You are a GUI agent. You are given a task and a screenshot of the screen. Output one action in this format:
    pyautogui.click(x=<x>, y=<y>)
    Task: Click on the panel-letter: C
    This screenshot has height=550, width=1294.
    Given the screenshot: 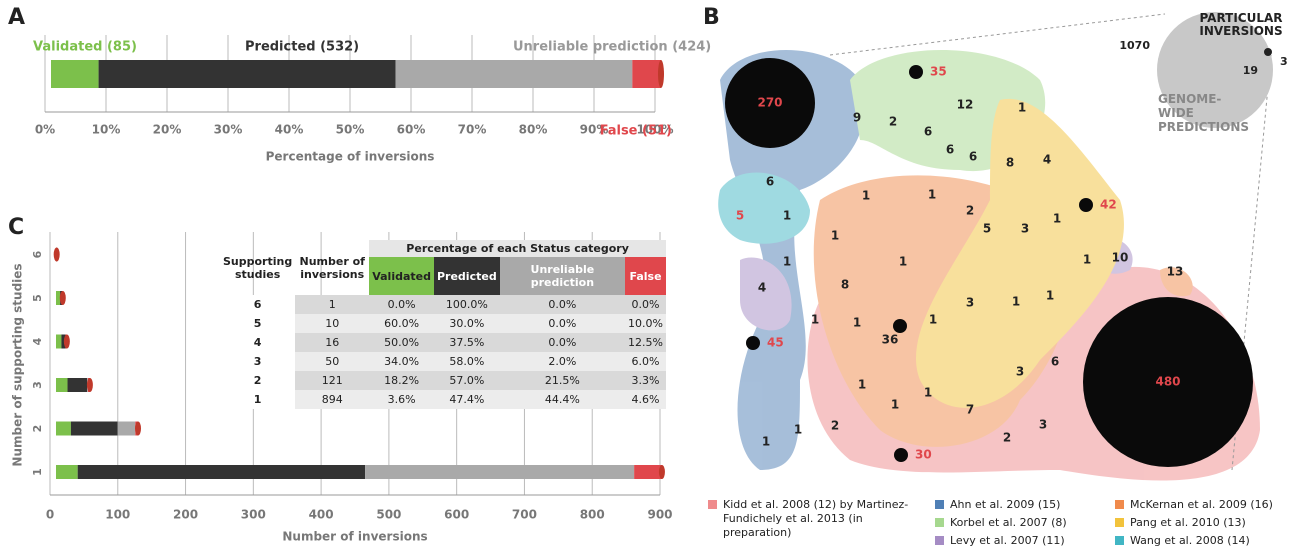 What is the action you would take?
    pyautogui.click(x=16, y=227)
    